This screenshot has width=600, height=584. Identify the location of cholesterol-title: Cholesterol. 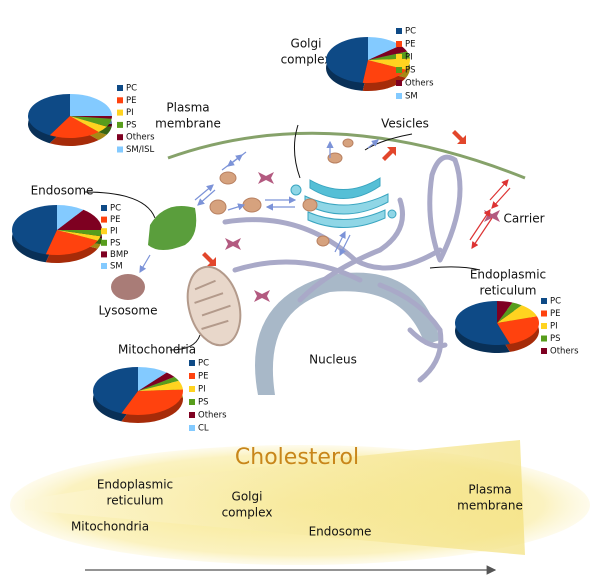
(297, 457).